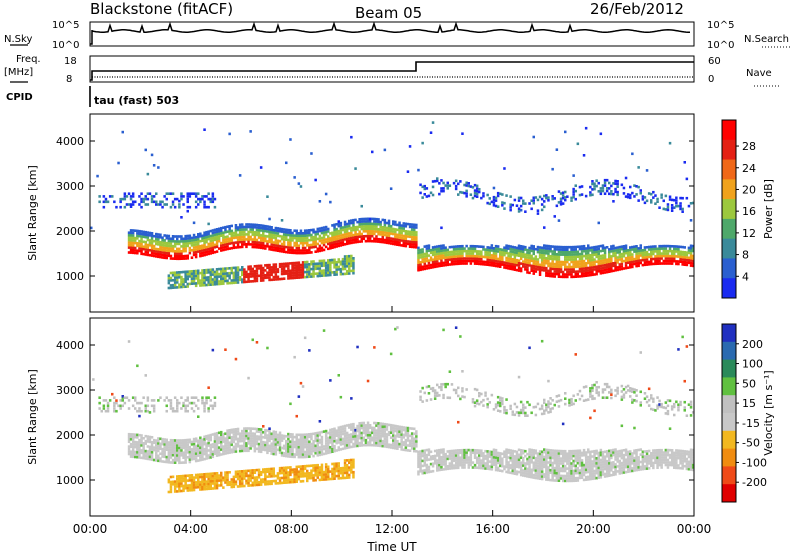 This screenshot has width=800, height=554. Describe the element at coordinates (32, 213) in the screenshot. I see `power-ylabel: Slant Range [km]` at that location.